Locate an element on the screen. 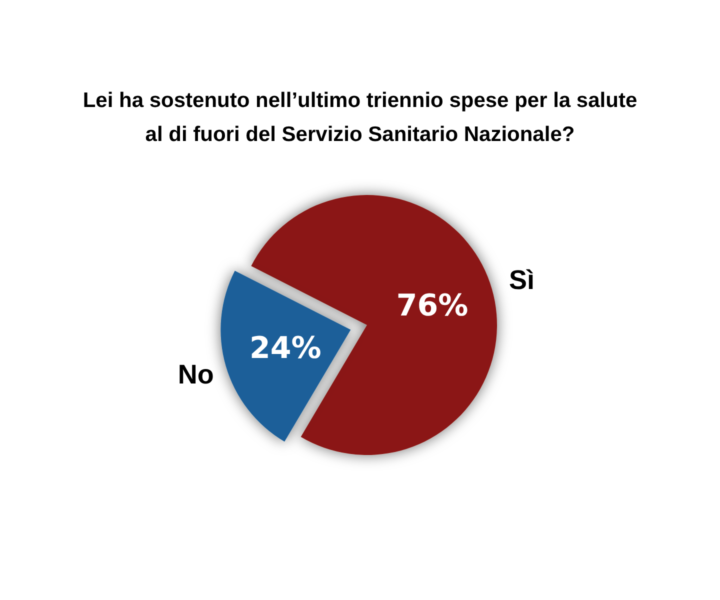  data-label: 76% is located at coordinates (432, 306).